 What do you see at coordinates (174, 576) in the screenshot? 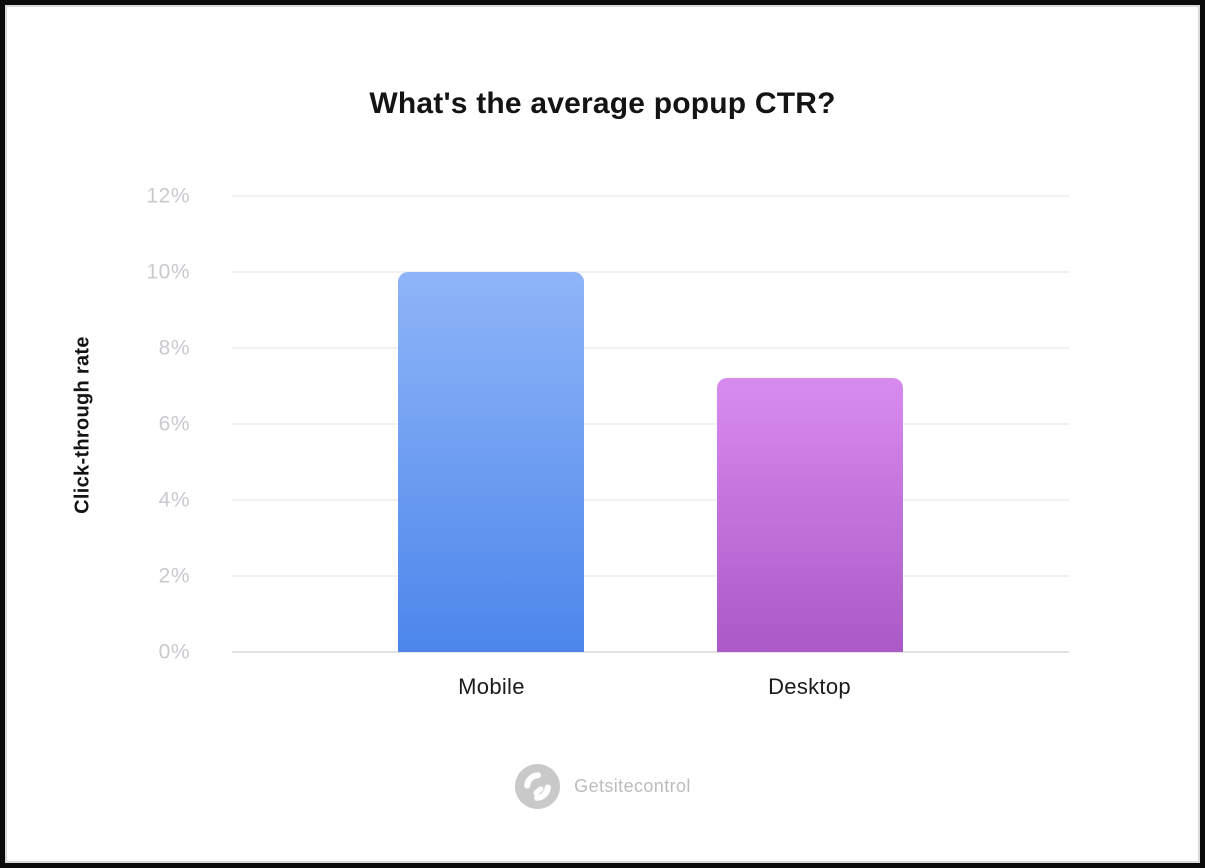
I see `y-tick-label: 2%` at bounding box center [174, 576].